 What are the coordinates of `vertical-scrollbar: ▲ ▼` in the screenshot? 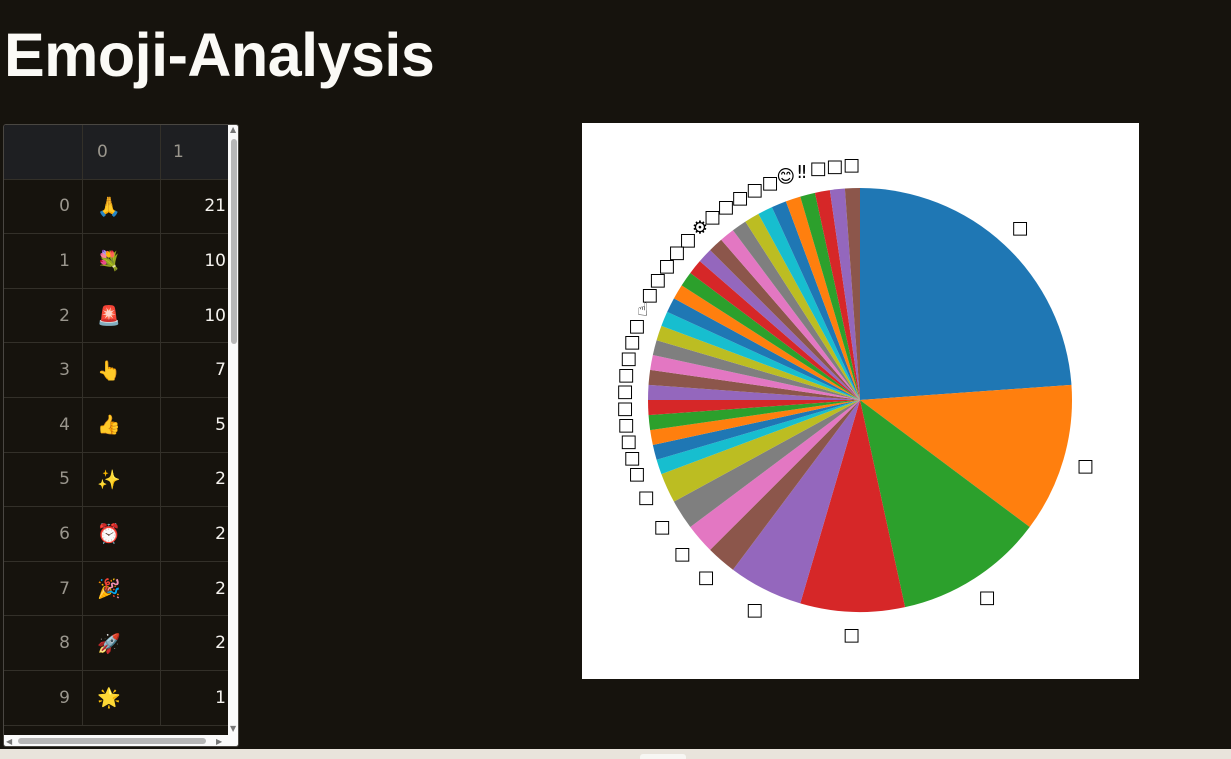 It's located at (233, 430).